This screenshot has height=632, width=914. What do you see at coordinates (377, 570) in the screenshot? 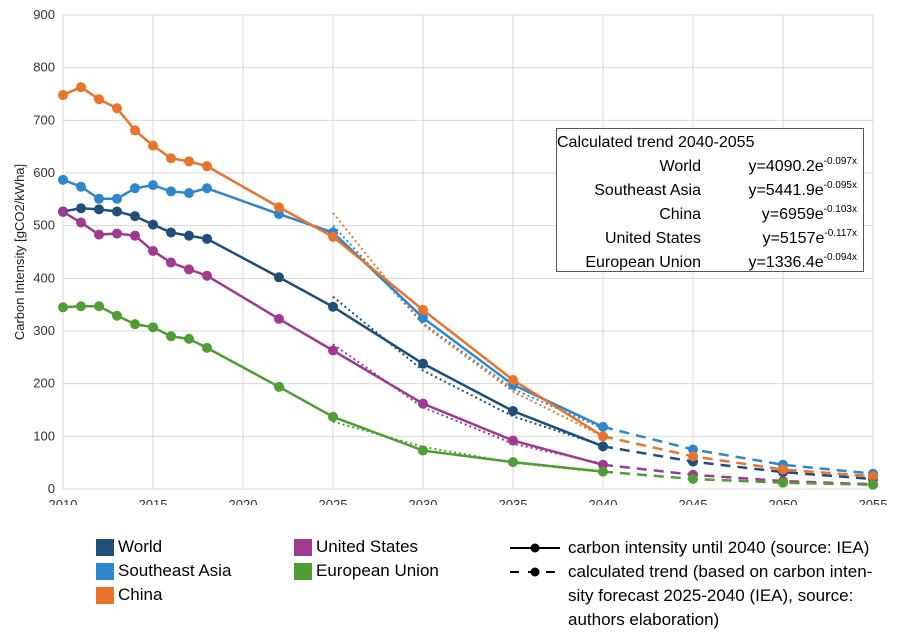
I see `legend-label: European Union` at bounding box center [377, 570].